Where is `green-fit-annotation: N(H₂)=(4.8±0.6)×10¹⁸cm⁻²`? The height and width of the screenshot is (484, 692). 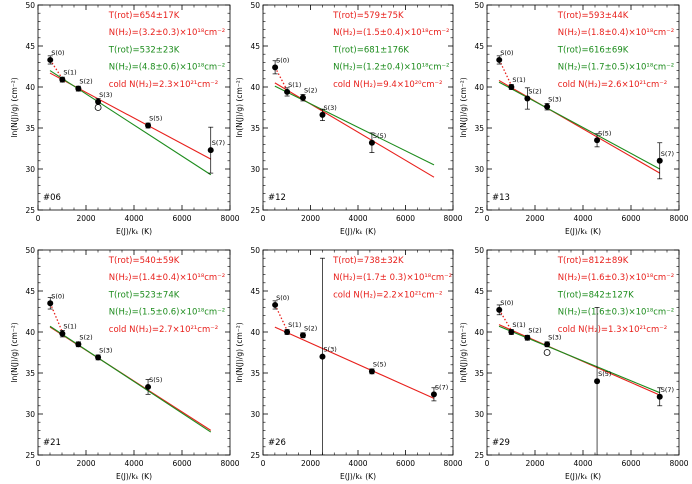 green-fit-annotation: N(H₂)=(4.8±0.6)×10¹⁸cm⁻² is located at coordinates (167, 68).